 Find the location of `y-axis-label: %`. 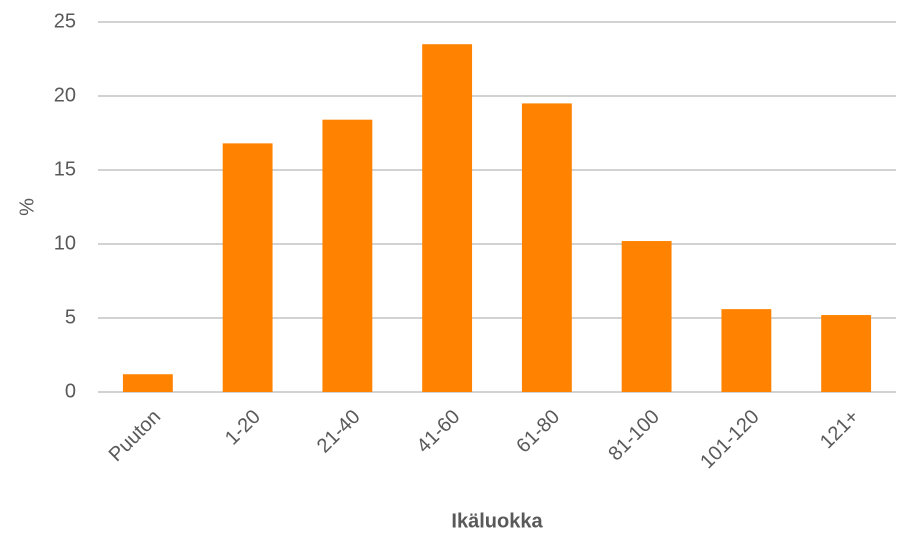

y-axis-label: % is located at coordinates (27, 207).